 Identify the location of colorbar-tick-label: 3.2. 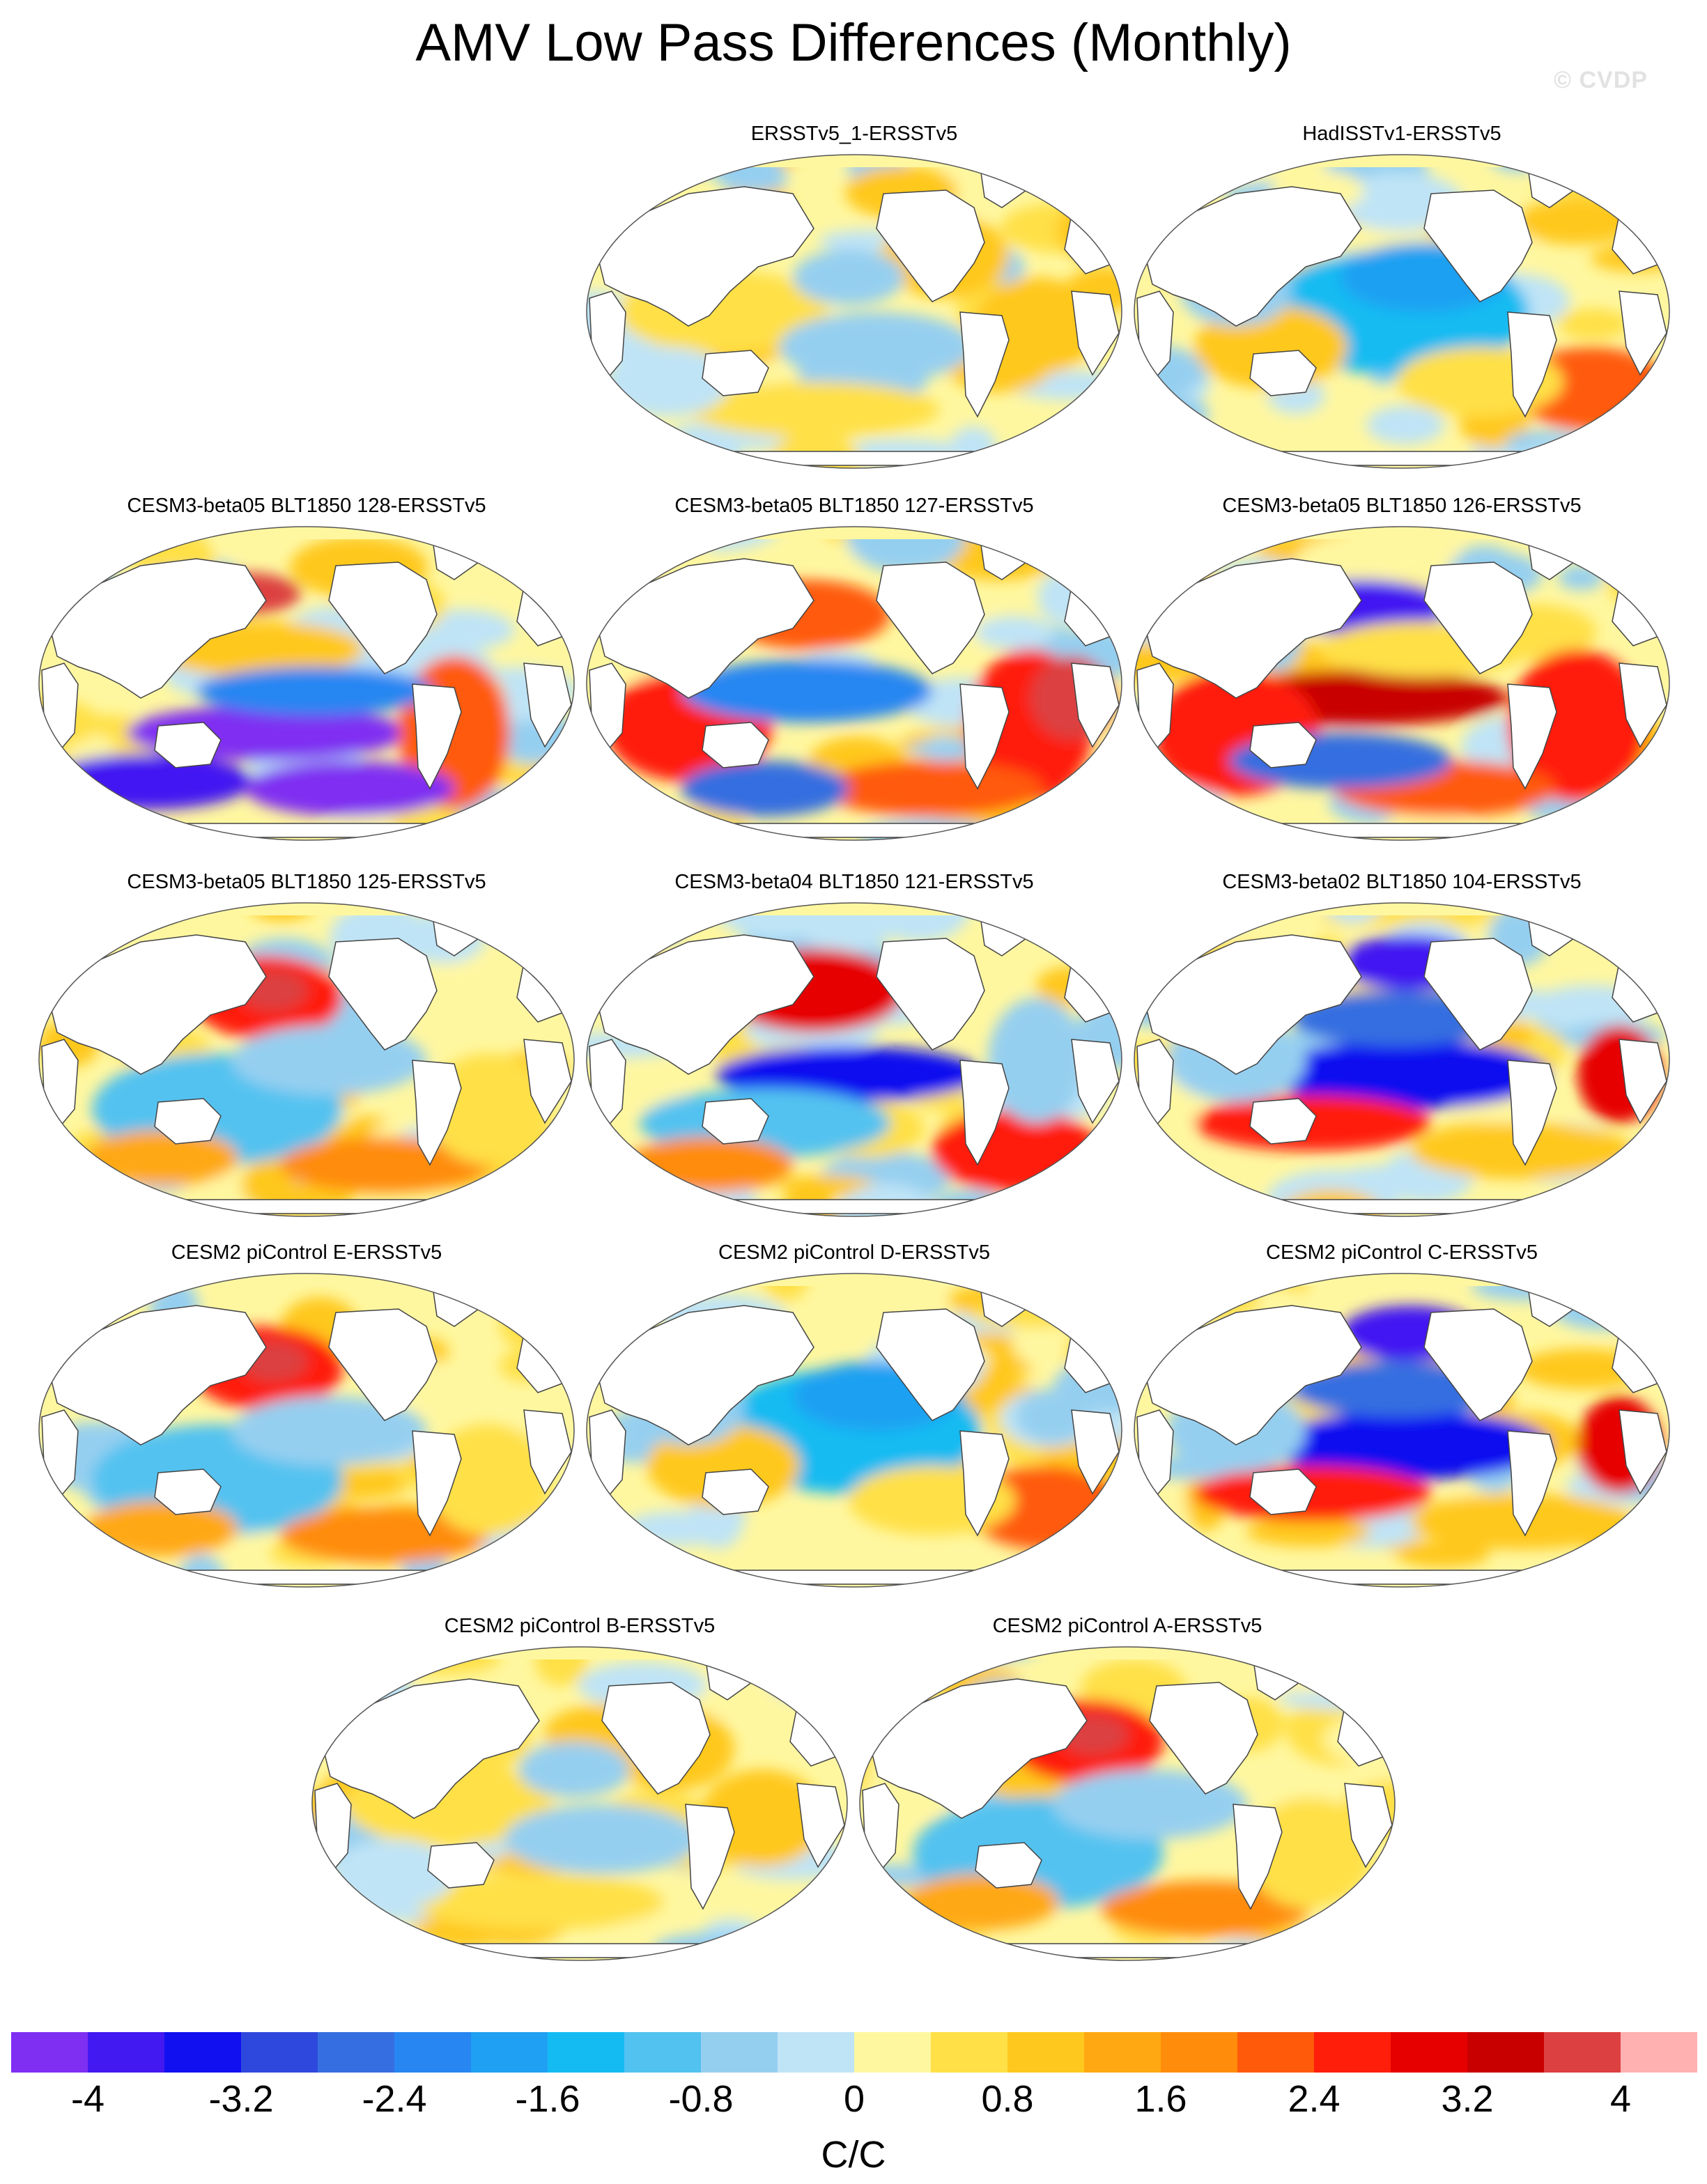
(1467, 2099).